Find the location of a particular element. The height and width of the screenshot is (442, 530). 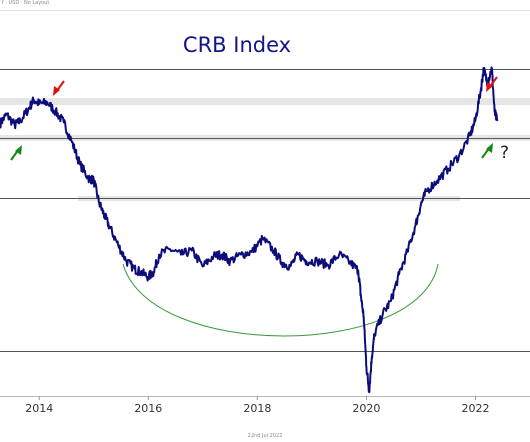

x-axis-ticks is located at coordinates (257, 398).